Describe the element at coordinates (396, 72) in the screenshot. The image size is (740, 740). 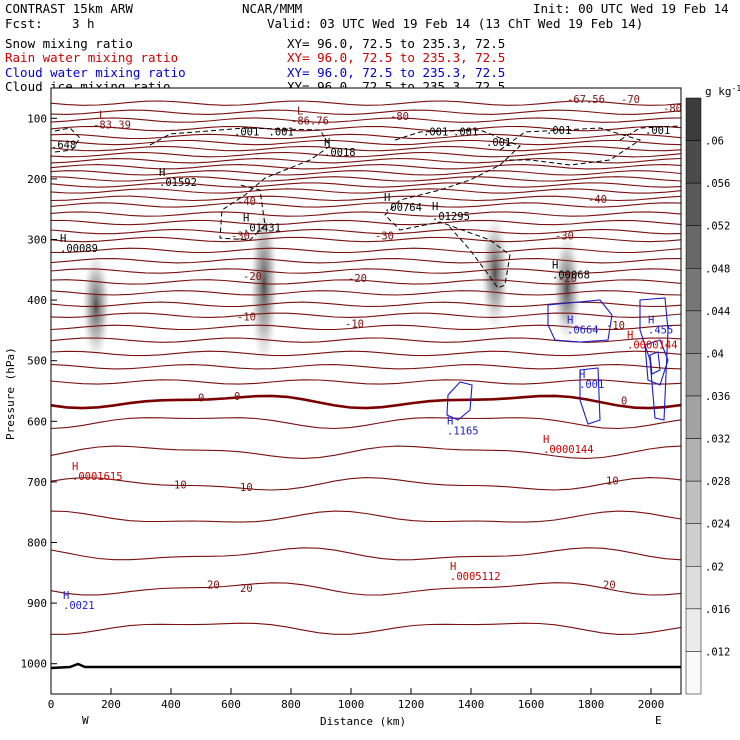
I see `field-cloudwater-xy: XY= 96.0, 72.5 to 235.3, 72.5` at that location.